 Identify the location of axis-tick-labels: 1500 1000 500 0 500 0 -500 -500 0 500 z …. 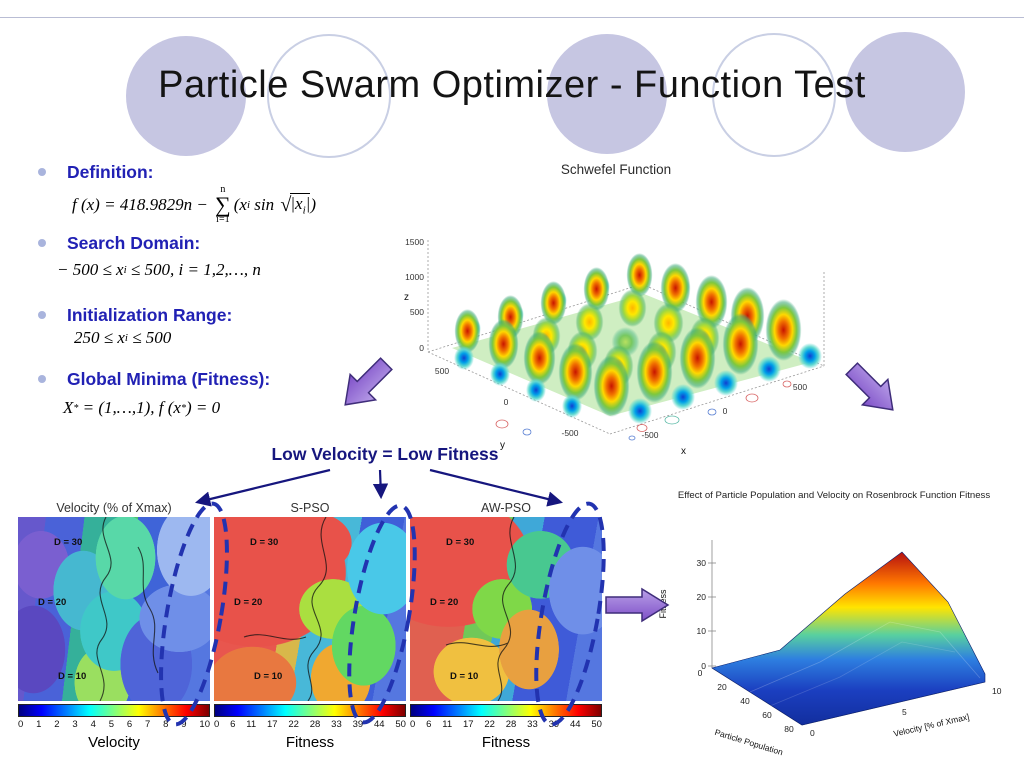
(605, 347).